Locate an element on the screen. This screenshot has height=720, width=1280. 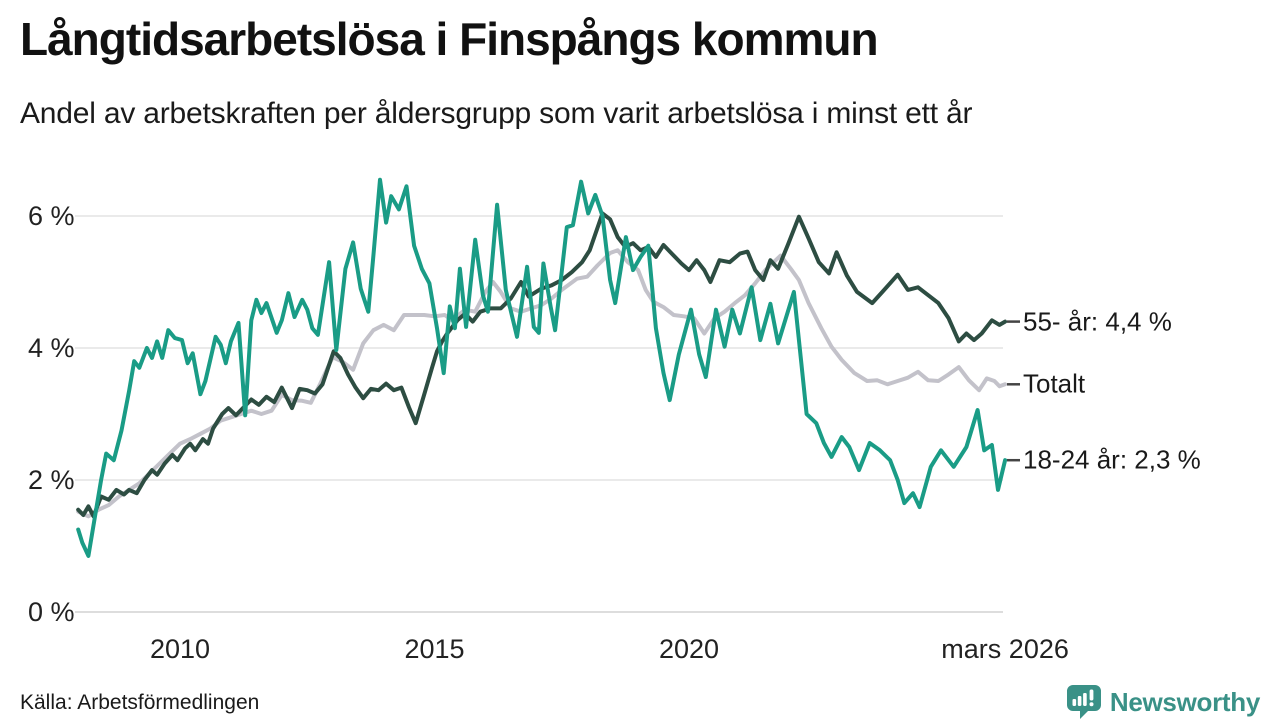
x-axis-label: 2010 is located at coordinates (180, 649).